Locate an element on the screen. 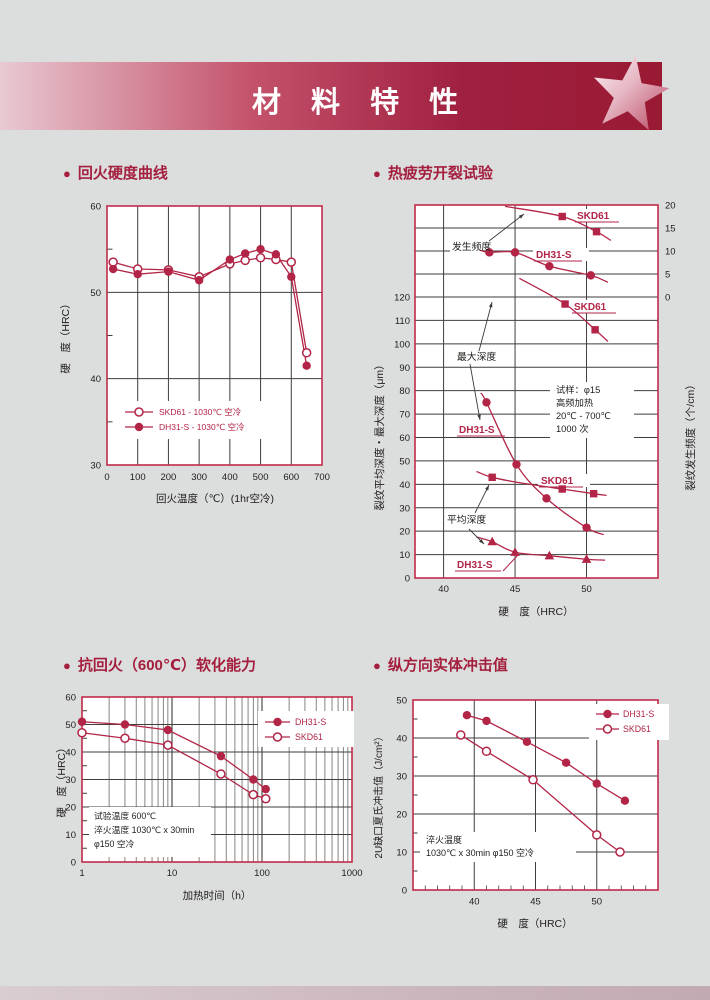 The width and height of the screenshot is (710, 1000). footer-strip is located at coordinates (355, 993).